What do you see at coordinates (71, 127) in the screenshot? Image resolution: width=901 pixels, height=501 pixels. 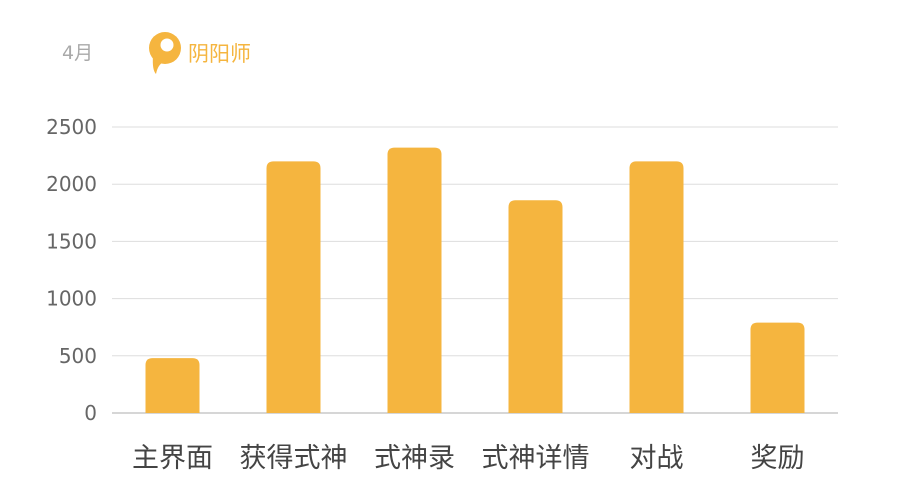 I see `y-tick-label-2500: 2500` at bounding box center [71, 127].